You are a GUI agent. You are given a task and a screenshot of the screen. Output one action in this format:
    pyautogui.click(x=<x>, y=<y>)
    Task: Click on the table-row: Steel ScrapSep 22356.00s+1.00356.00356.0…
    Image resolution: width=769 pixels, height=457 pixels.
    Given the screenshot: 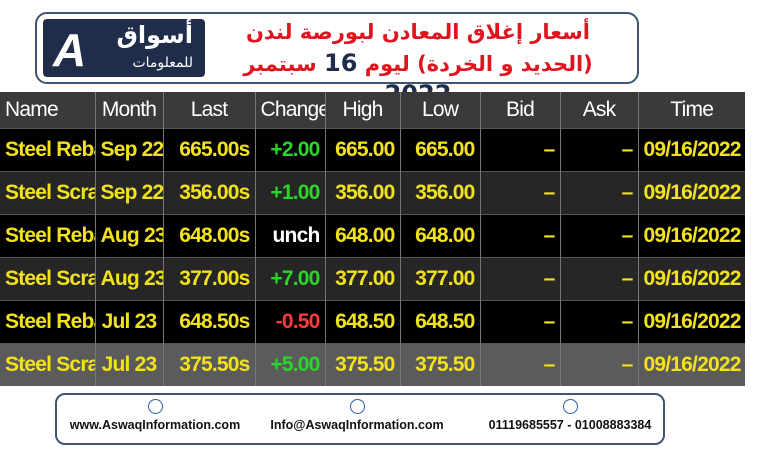 What is the action you would take?
    pyautogui.click(x=372, y=193)
    